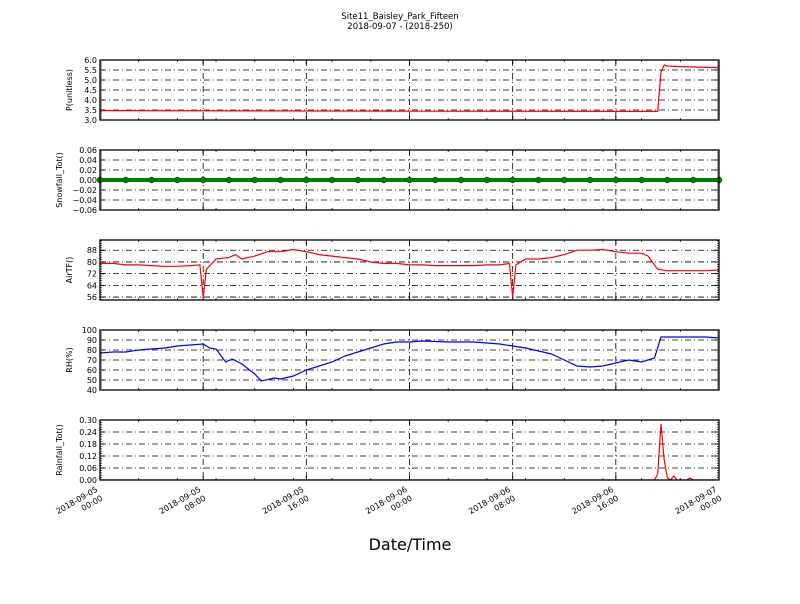 The image size is (800, 604). I want to click on y-tick-label: −0.06, so click(84, 210).